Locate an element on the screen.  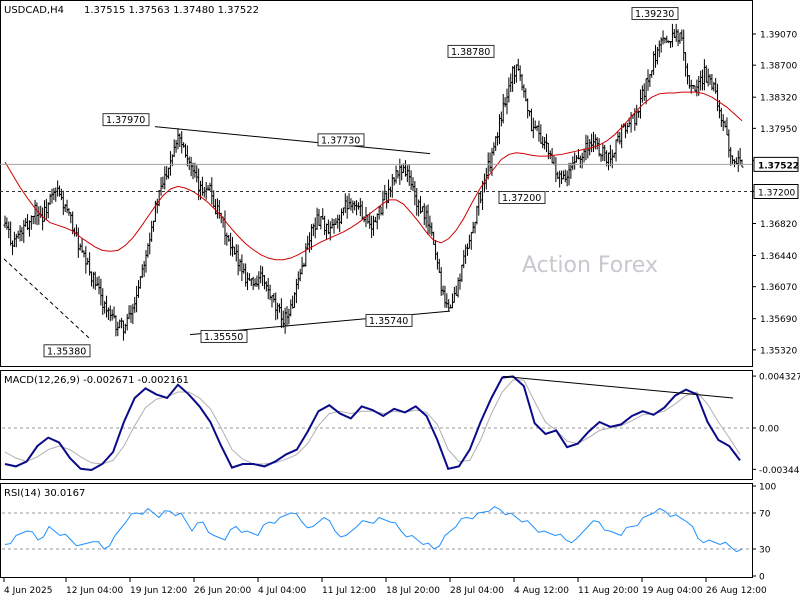
x-tick-label: 18 Jul 20:00 is located at coordinates (413, 591).